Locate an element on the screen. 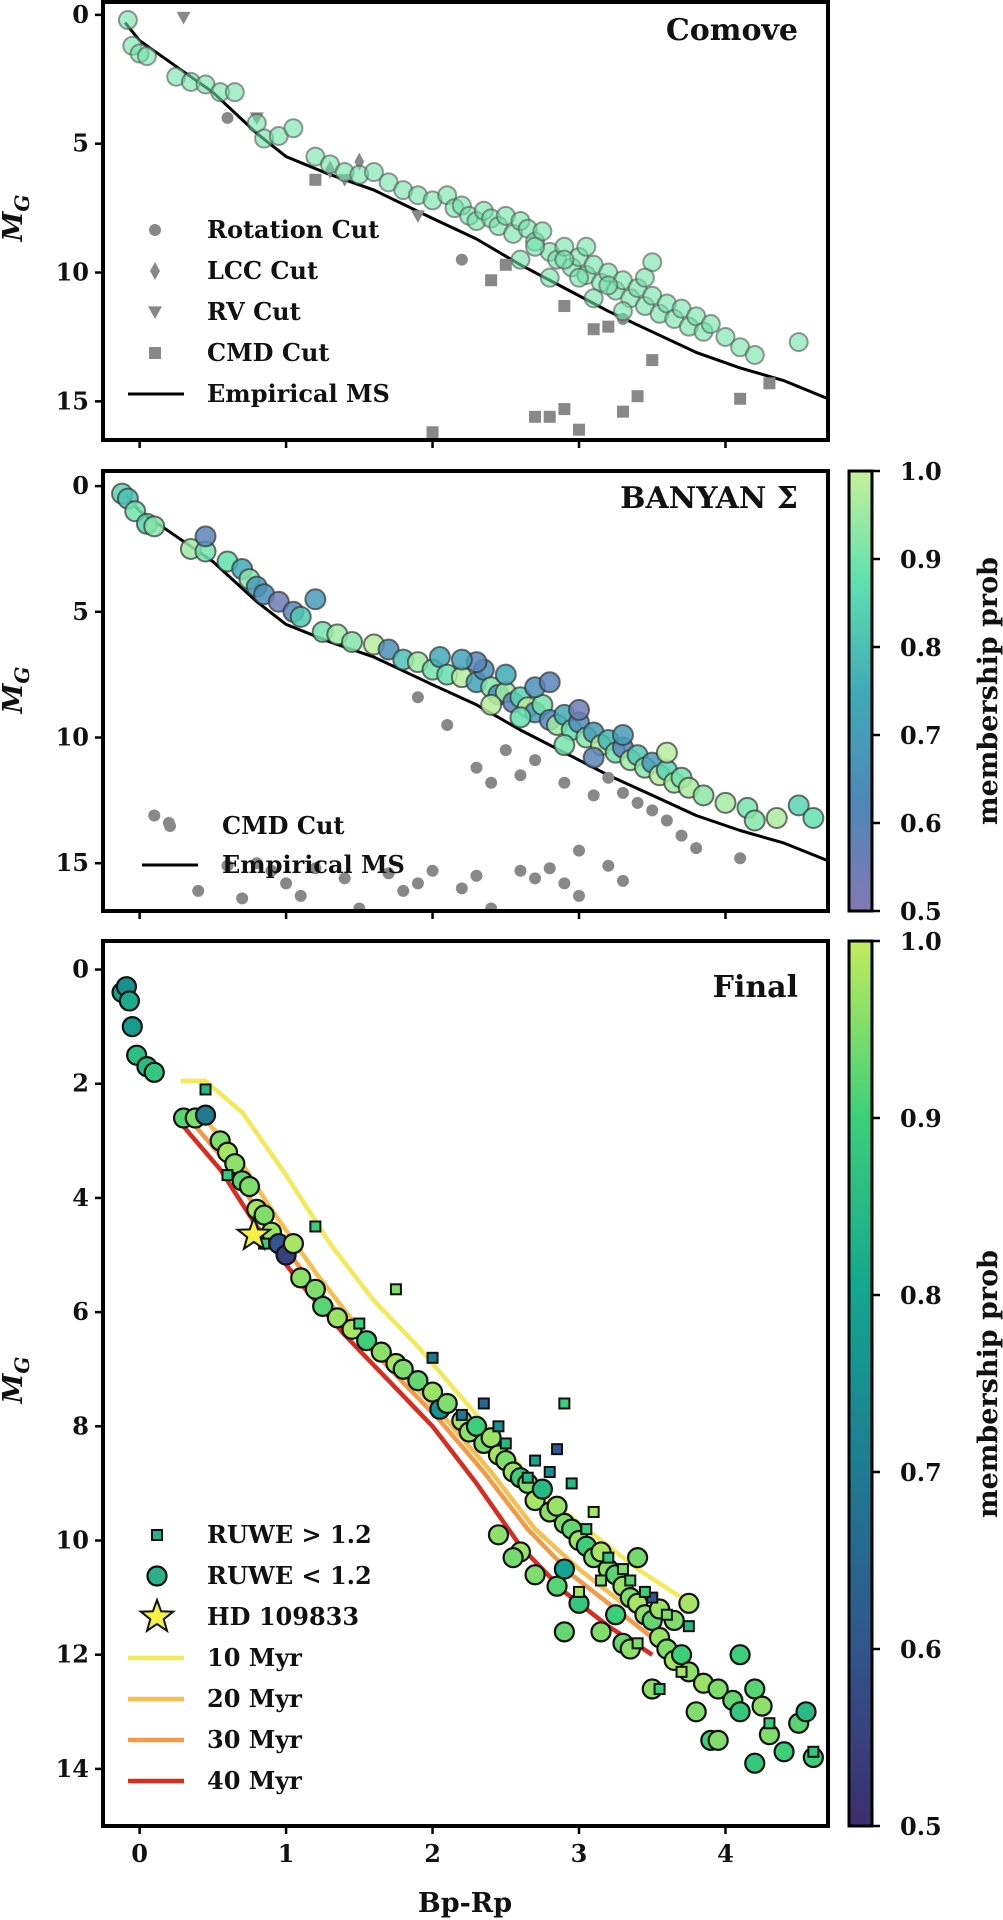 Image resolution: width=1003 pixels, height=1920 pixels. banyan-legend: CMD Cut Empirical MS is located at coordinates (273, 845).